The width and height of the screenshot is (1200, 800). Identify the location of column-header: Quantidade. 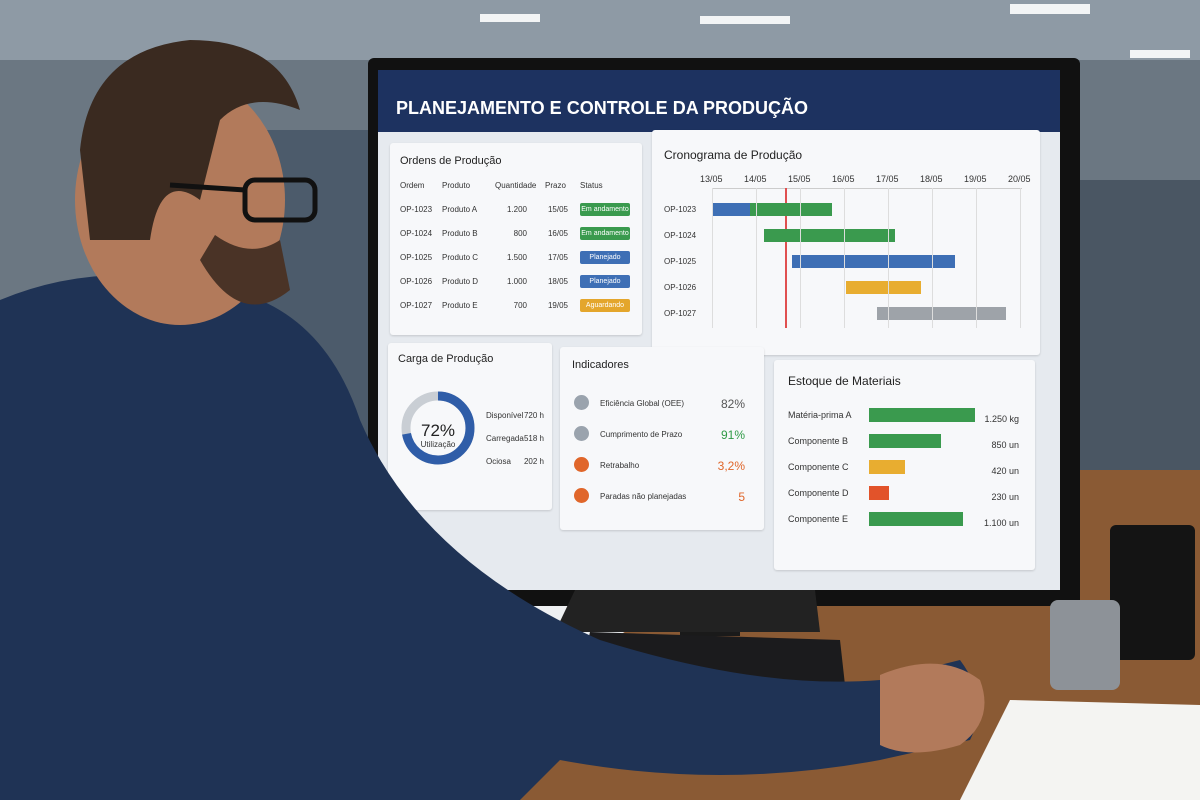
(516, 185).